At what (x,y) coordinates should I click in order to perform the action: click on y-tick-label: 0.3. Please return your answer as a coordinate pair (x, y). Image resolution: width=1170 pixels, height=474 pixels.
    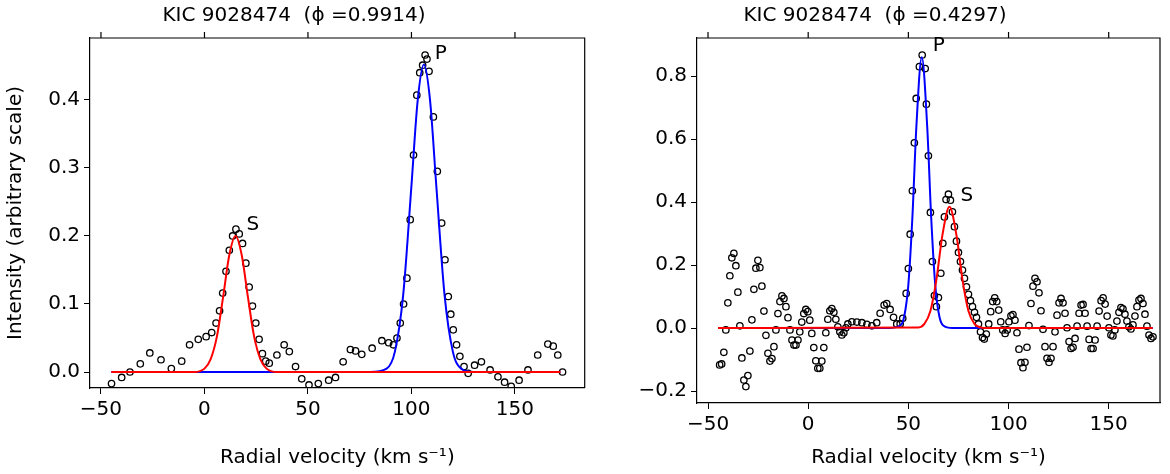
    Looking at the image, I should click on (64, 166).